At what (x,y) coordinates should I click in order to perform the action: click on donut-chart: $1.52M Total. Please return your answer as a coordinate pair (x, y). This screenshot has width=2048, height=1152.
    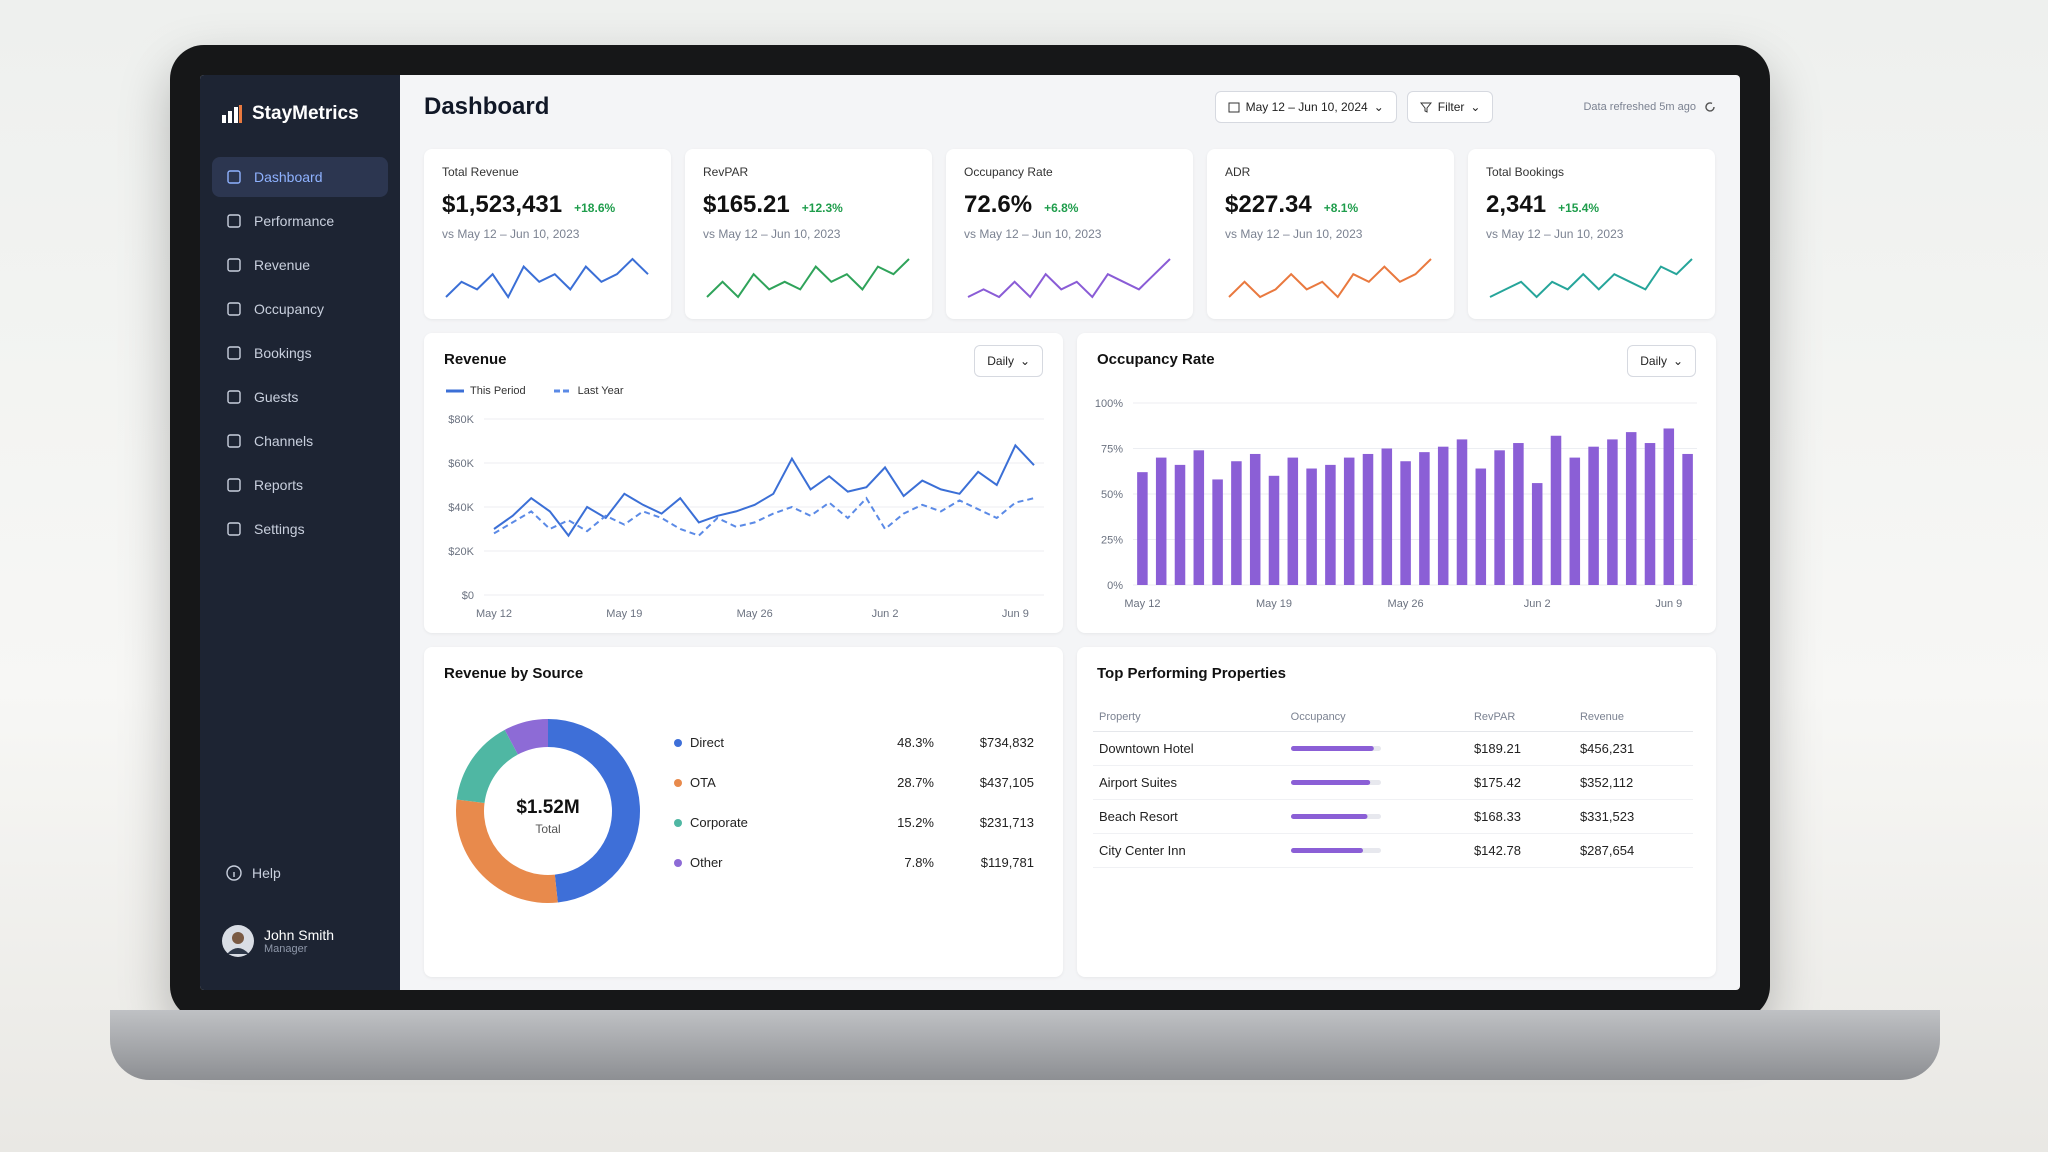
    Looking at the image, I should click on (548, 811).